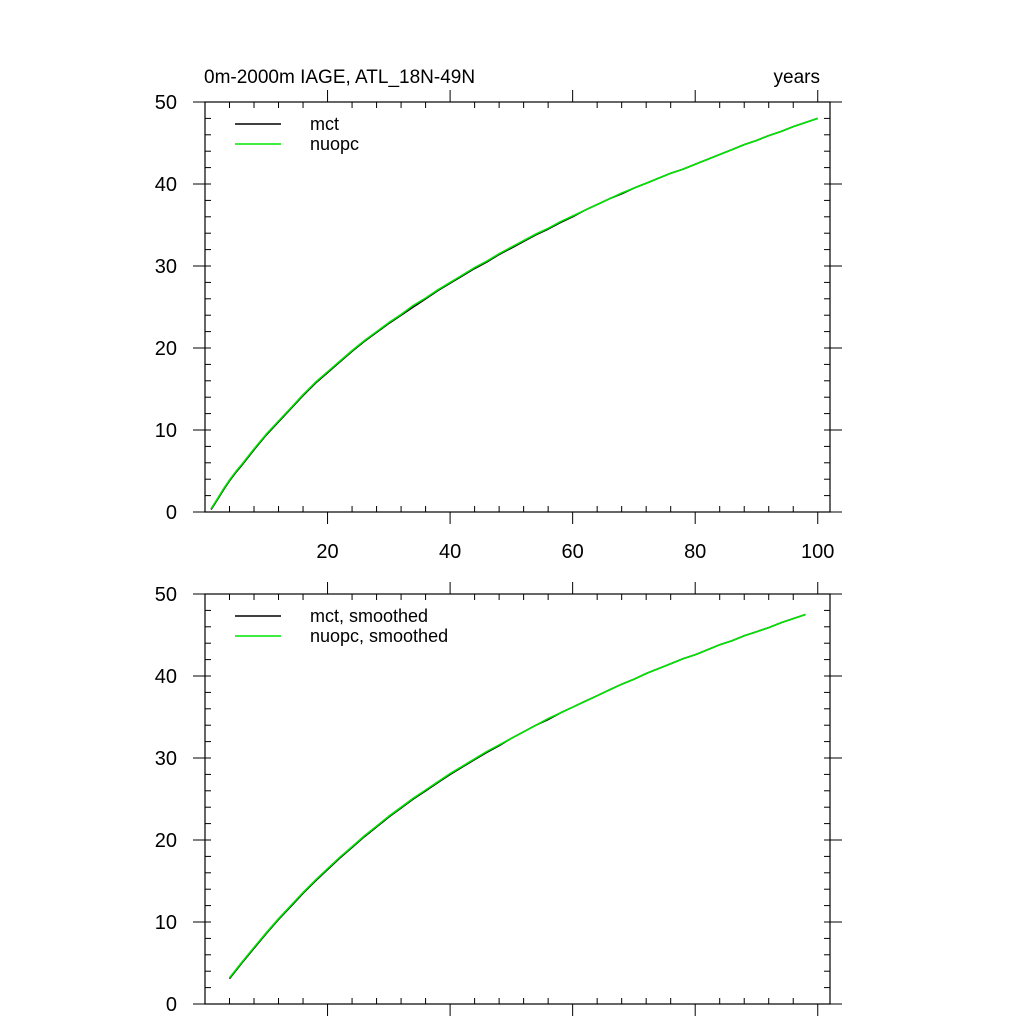 This screenshot has height=1024, width=1024. Describe the element at coordinates (327, 552) in the screenshot. I see `x-tick-label: 20` at that location.